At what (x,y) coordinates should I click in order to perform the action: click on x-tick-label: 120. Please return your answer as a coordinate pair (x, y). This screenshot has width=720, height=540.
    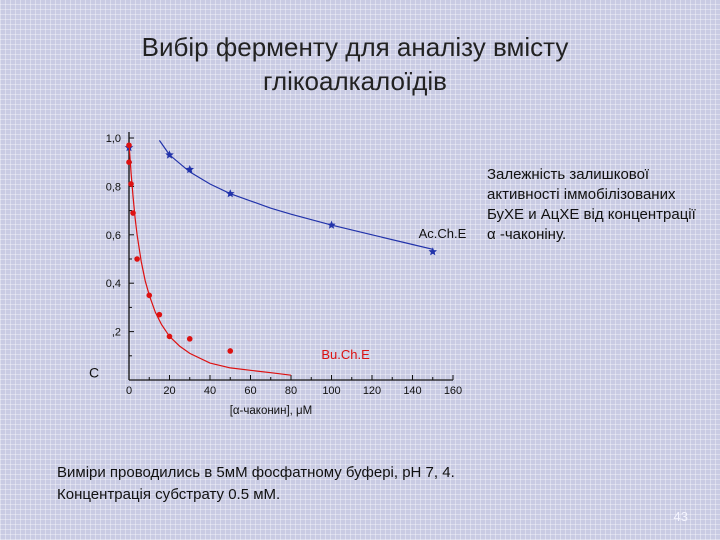
    Looking at the image, I should click on (372, 391).